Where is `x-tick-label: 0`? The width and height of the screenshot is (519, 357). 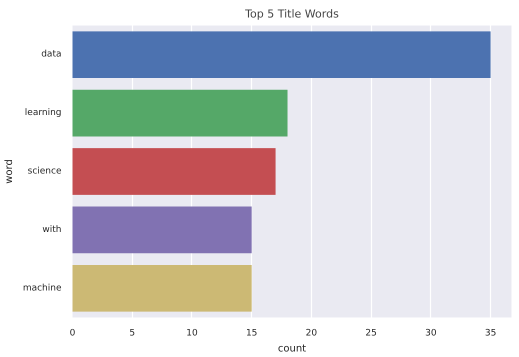 x-tick-label: 0 is located at coordinates (73, 333).